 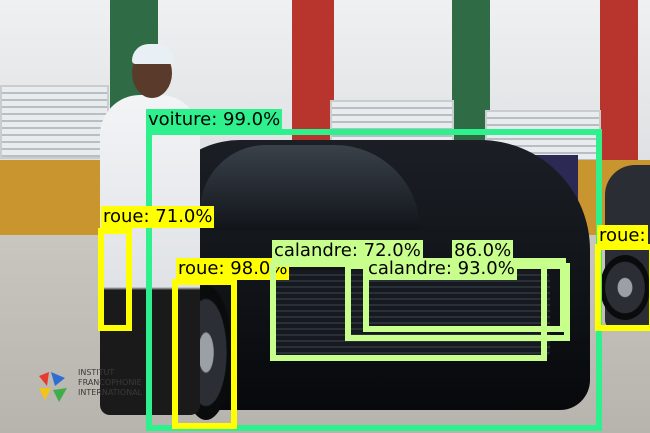 I want to click on wall-louver, so click(x=54, y=122).